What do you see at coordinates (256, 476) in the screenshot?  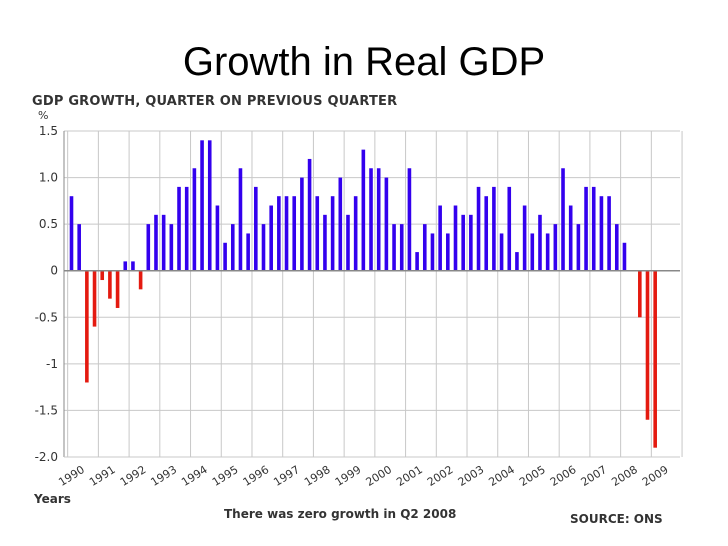 I see `x-year-label: 1996` at bounding box center [256, 476].